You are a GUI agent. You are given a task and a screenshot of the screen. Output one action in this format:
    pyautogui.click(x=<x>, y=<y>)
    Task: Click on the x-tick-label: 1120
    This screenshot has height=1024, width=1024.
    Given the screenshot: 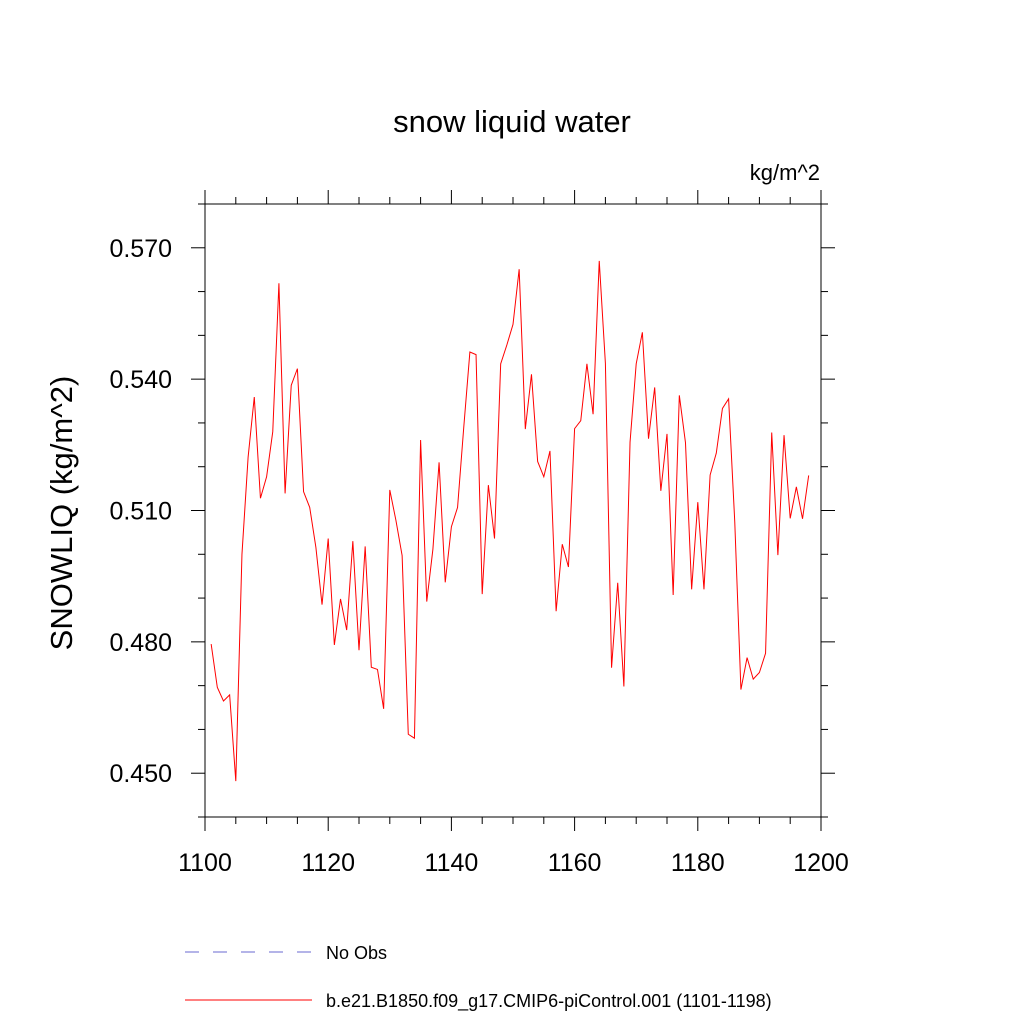 What is the action you would take?
    pyautogui.click(x=328, y=863)
    